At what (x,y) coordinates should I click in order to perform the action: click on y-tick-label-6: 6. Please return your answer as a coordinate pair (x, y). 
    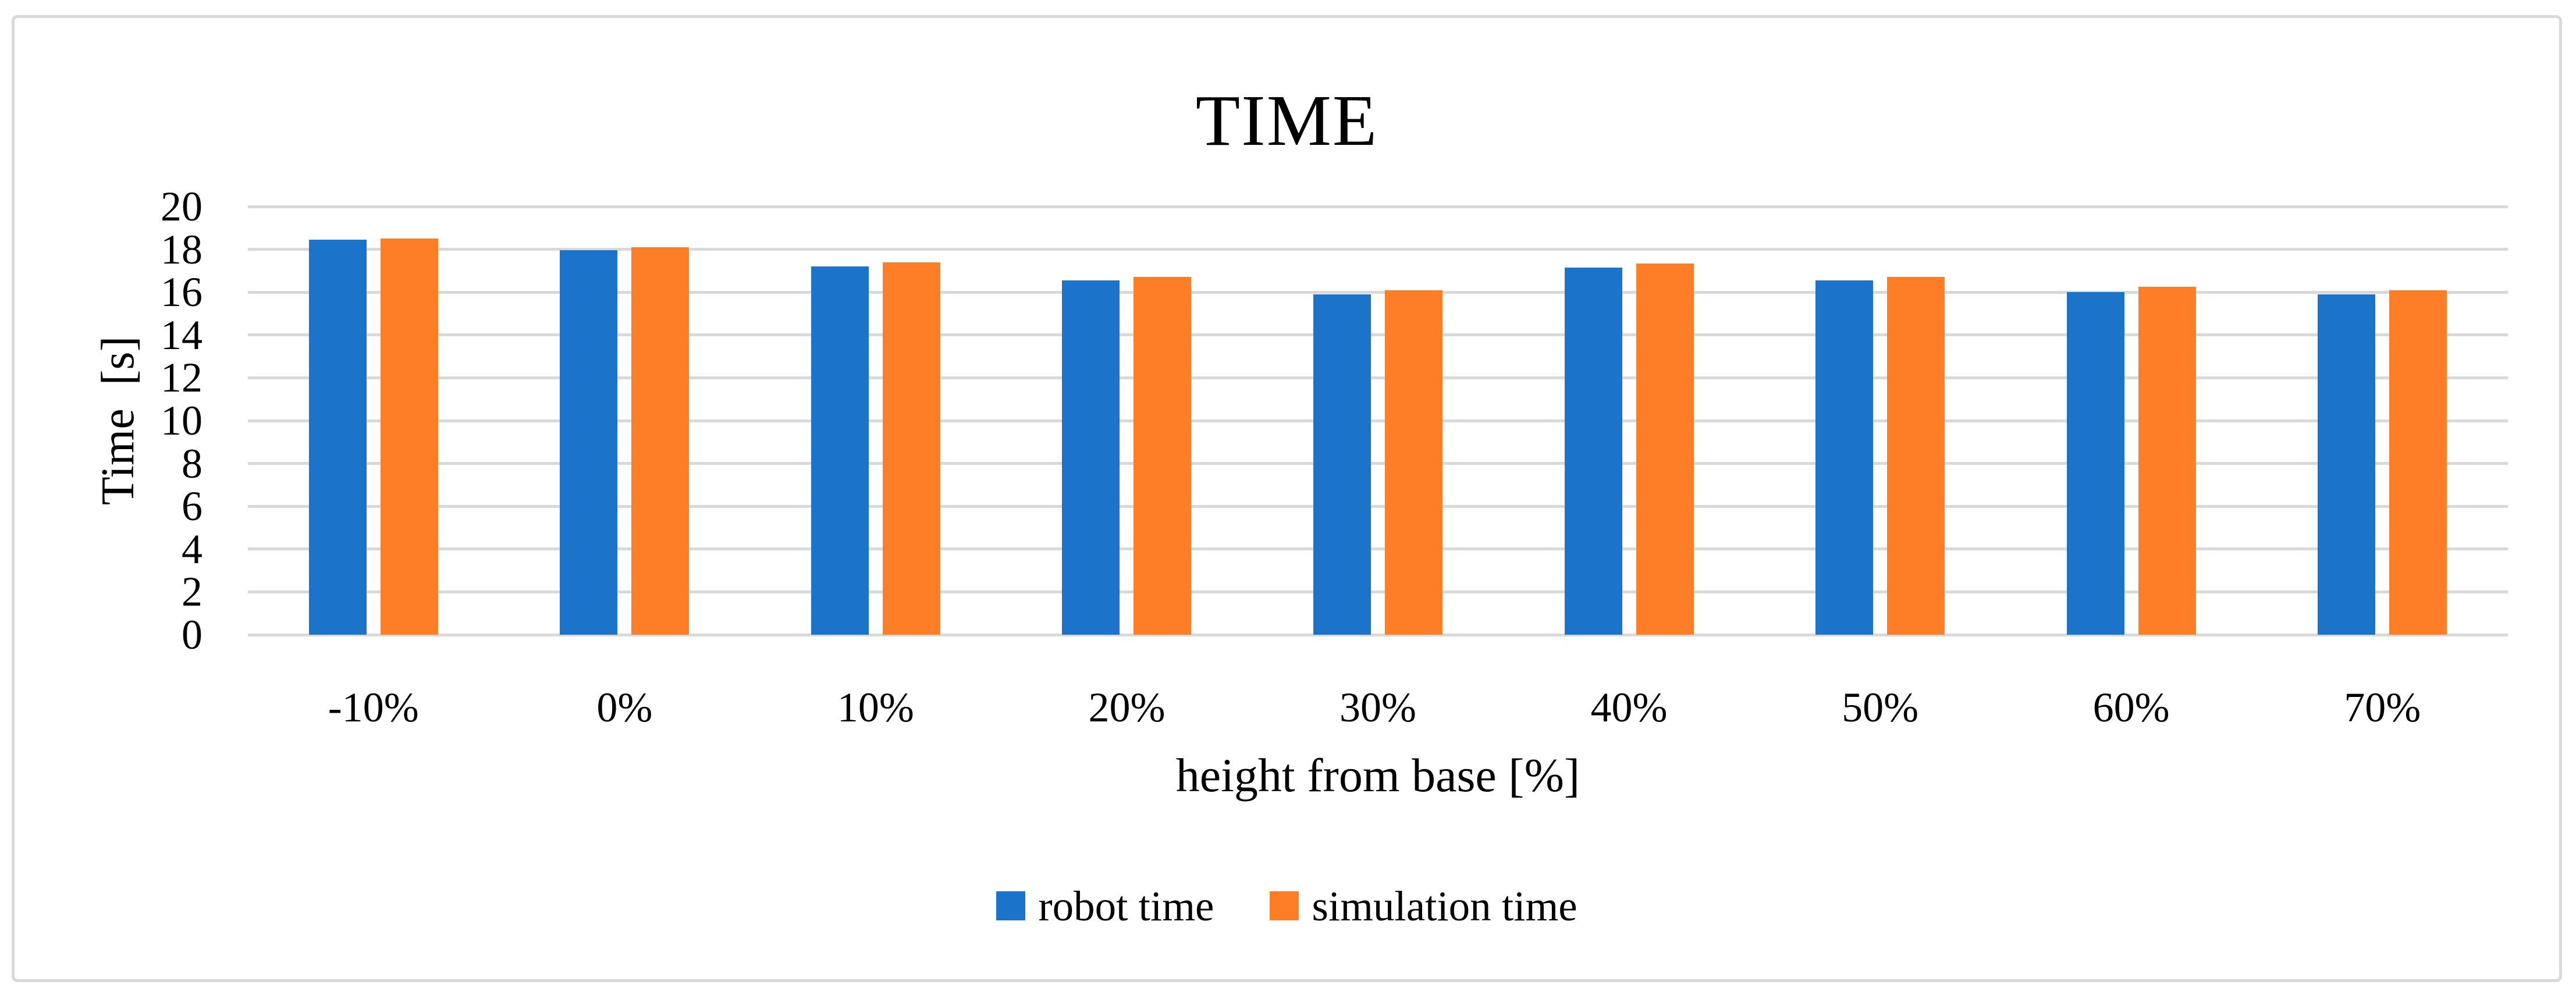
    Looking at the image, I should click on (192, 506).